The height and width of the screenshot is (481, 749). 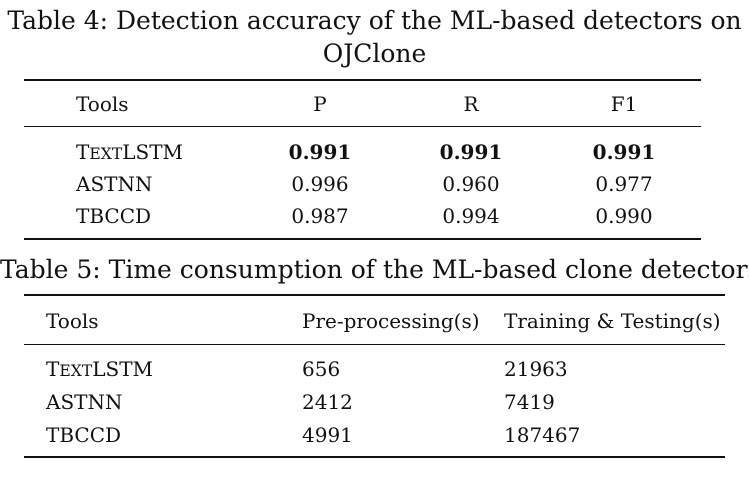 I want to click on table4-row2-p: 0.996, so click(x=320, y=184).